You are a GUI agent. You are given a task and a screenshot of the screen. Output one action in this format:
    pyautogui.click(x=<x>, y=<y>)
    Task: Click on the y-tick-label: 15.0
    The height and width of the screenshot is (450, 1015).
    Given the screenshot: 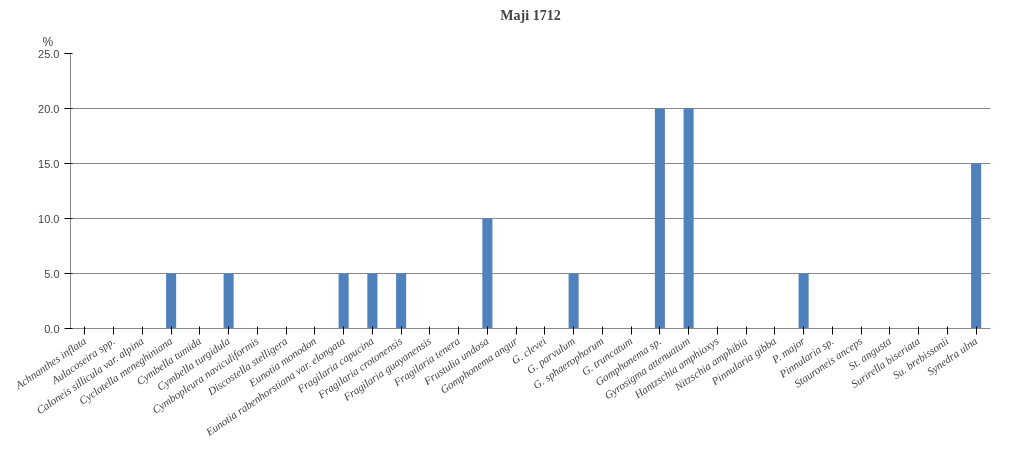 What is the action you would take?
    pyautogui.click(x=49, y=163)
    